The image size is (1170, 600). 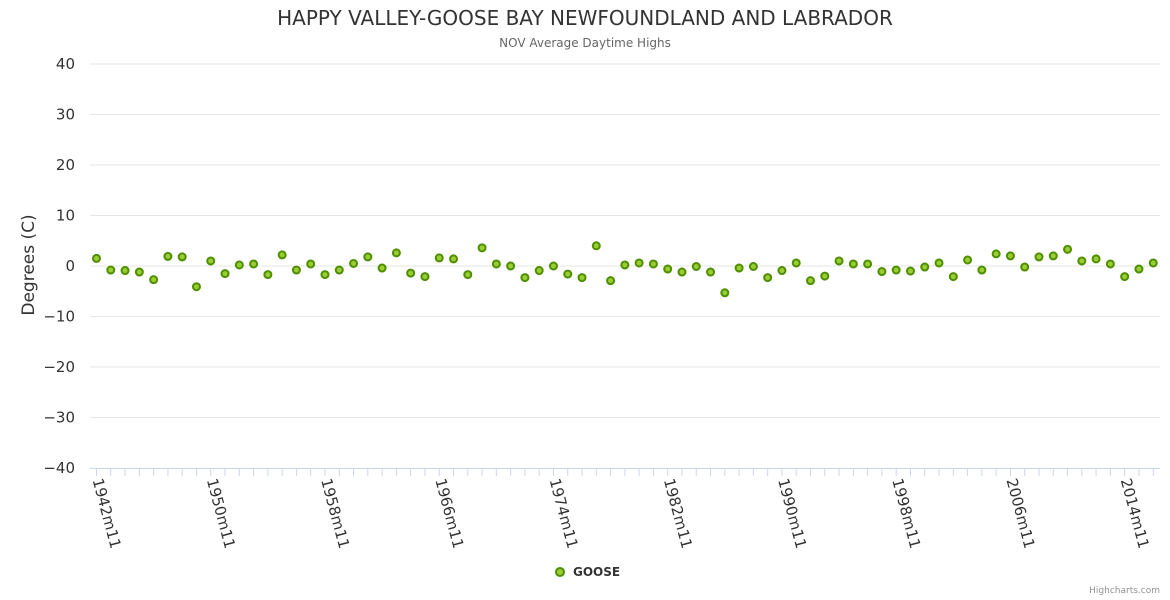 What do you see at coordinates (65, 115) in the screenshot?
I see `y-tick-label: 30` at bounding box center [65, 115].